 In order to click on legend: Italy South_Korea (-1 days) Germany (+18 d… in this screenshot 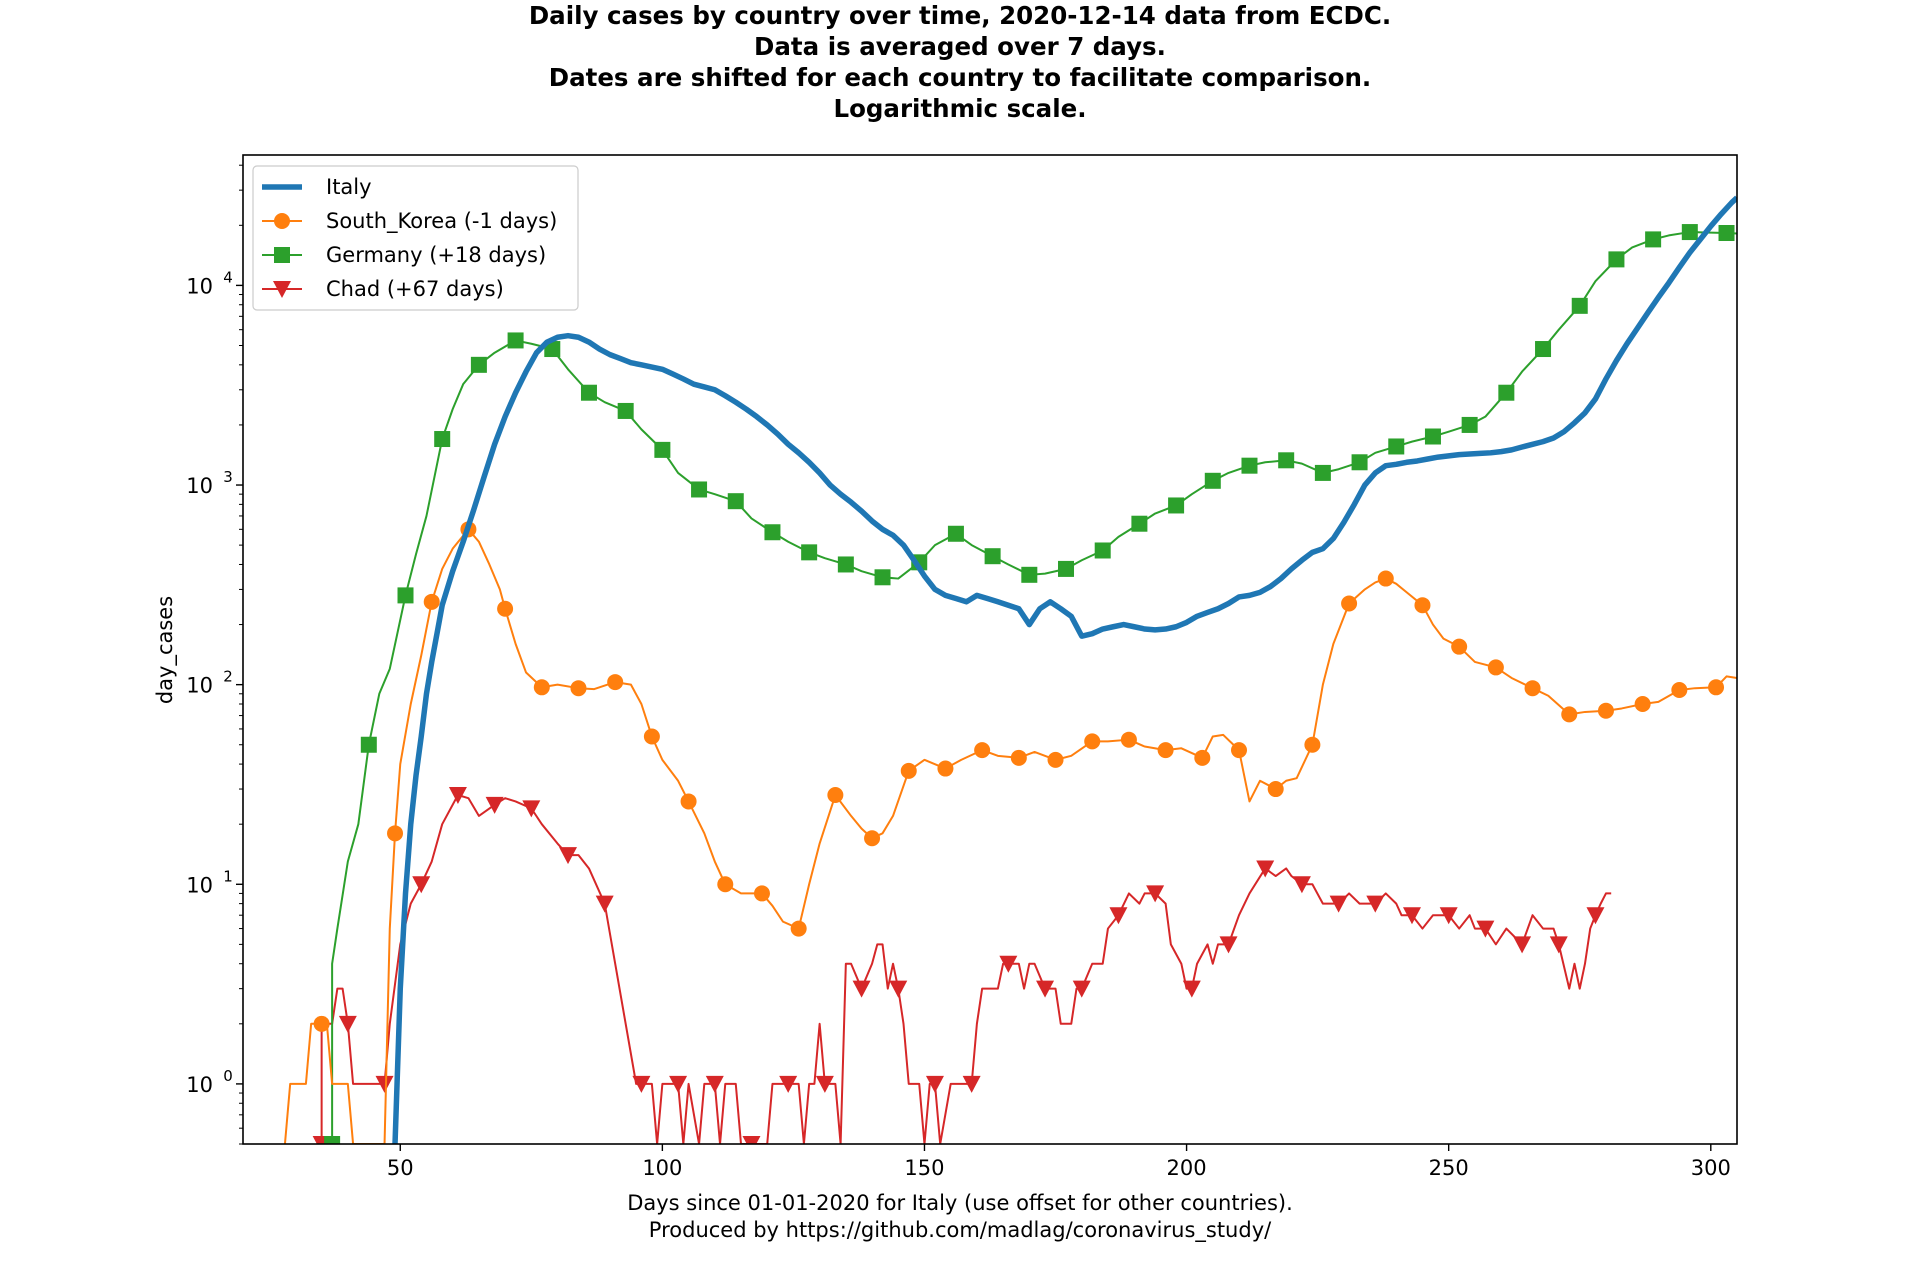, I will do `click(415, 238)`.